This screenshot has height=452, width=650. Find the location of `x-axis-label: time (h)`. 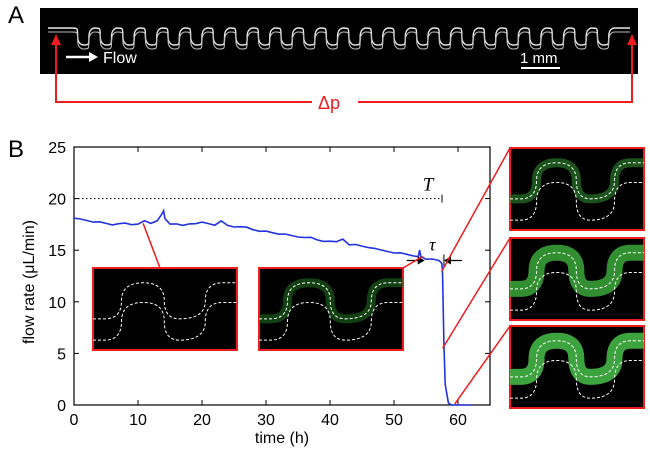

x-axis-label: time (h) is located at coordinates (282, 438).